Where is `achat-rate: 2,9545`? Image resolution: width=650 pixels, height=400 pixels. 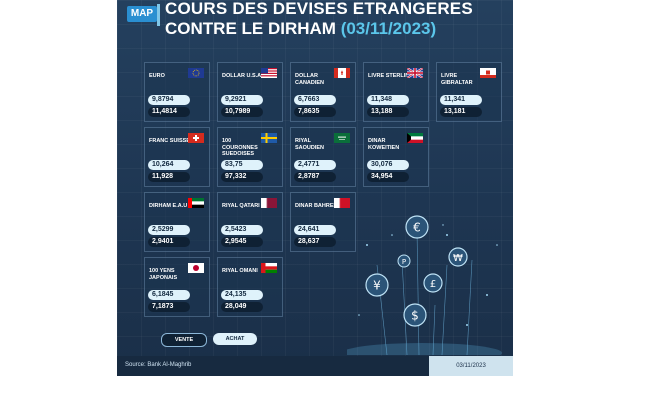
achat-rate: 2,9545 is located at coordinates (242, 242).